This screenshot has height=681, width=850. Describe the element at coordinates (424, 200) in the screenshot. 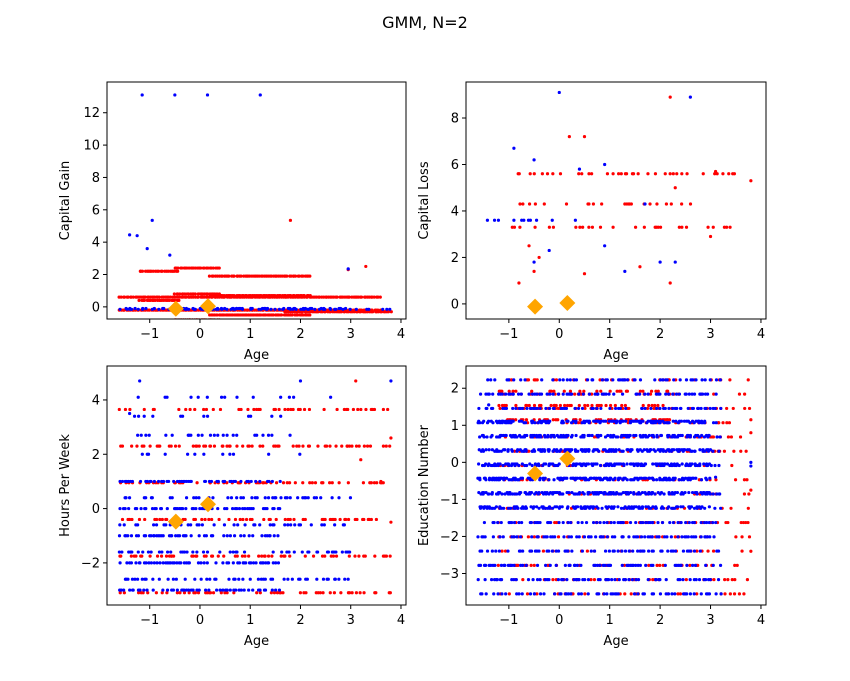

I see `y-axis-label: Capital Loss` at that location.